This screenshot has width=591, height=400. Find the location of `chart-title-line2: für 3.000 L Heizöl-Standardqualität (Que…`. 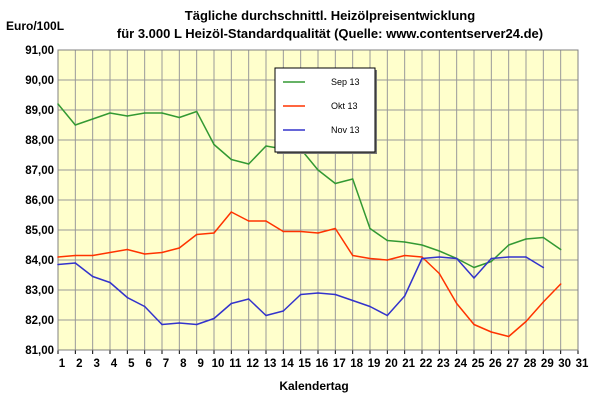

chart-title-line2: für 3.000 L Heizöl-Standardqualität (Que… is located at coordinates (330, 33).